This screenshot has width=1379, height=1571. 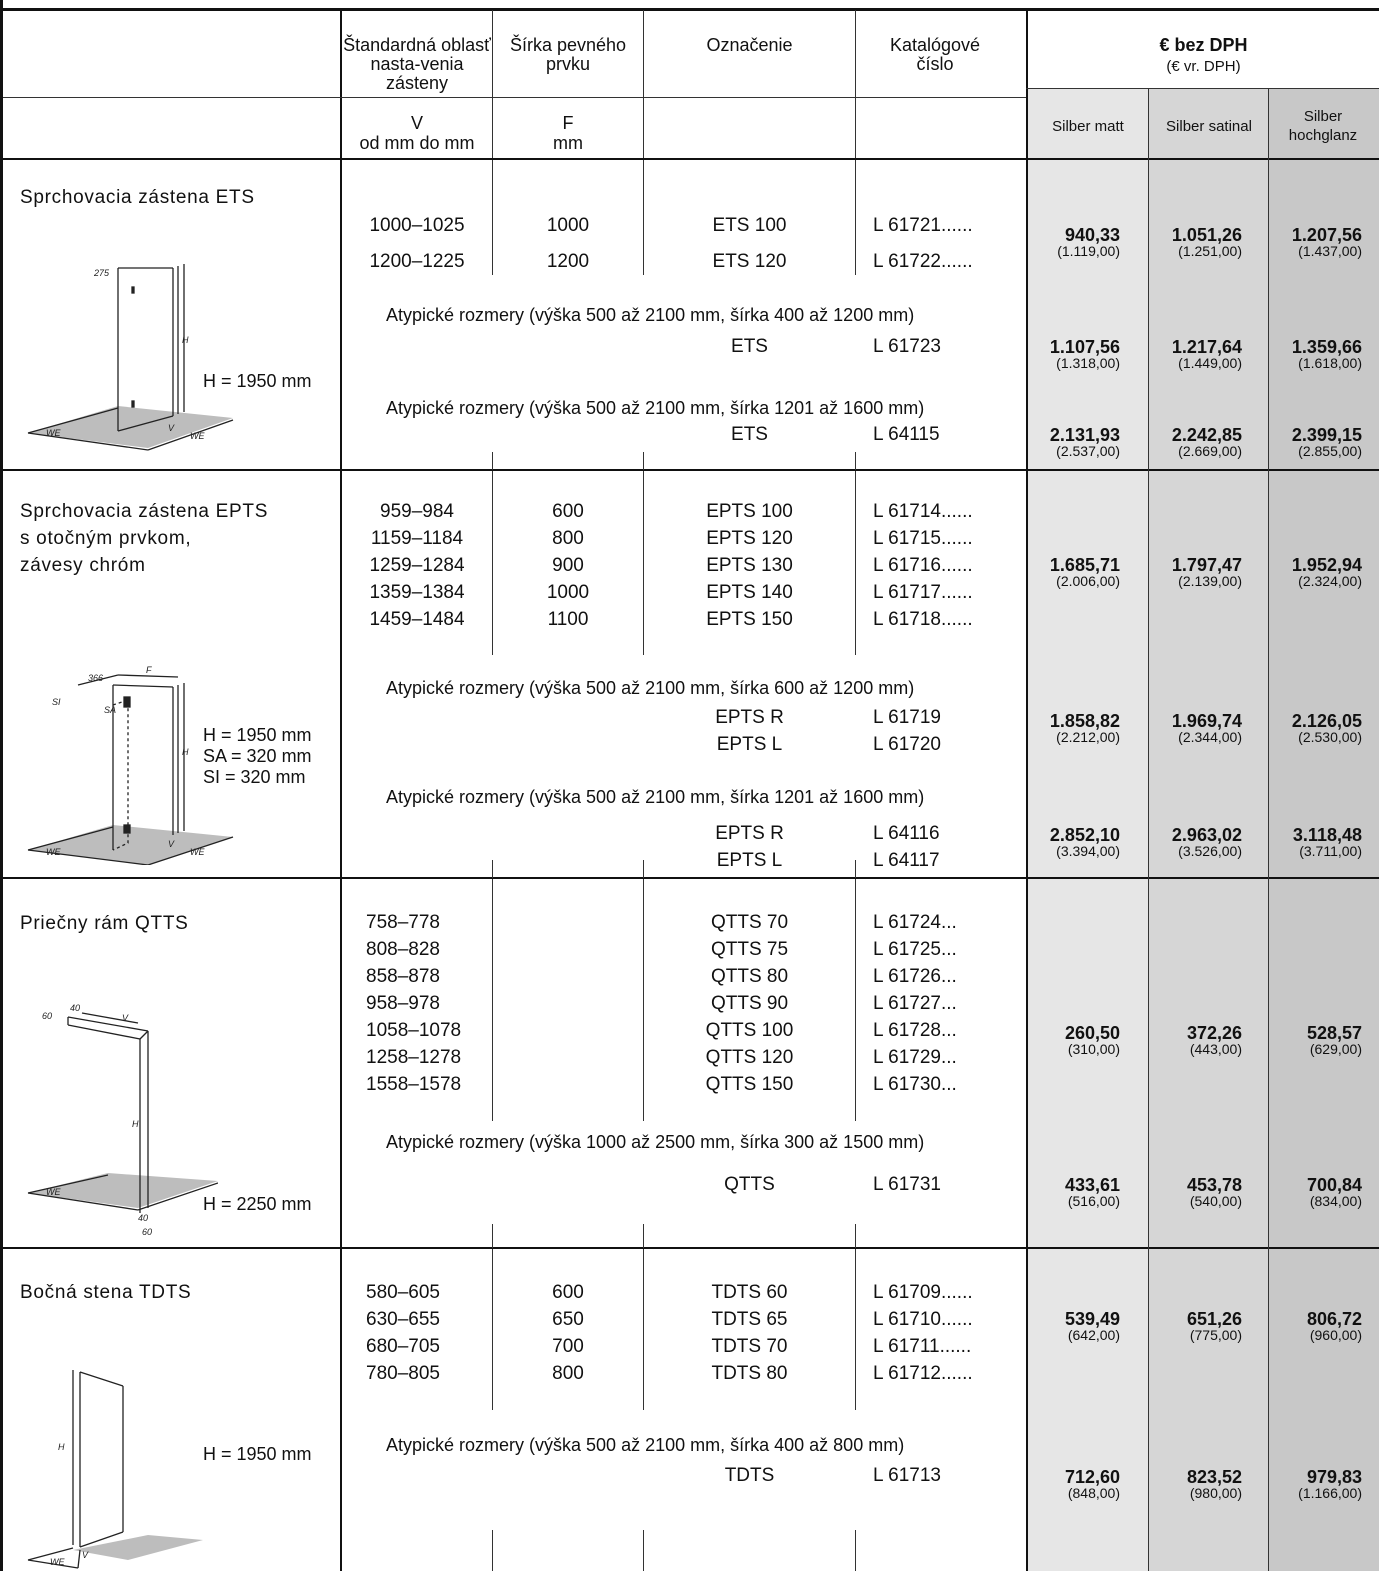 What do you see at coordinates (749, 592) in the screenshot?
I see `designation: EPTS 140` at bounding box center [749, 592].